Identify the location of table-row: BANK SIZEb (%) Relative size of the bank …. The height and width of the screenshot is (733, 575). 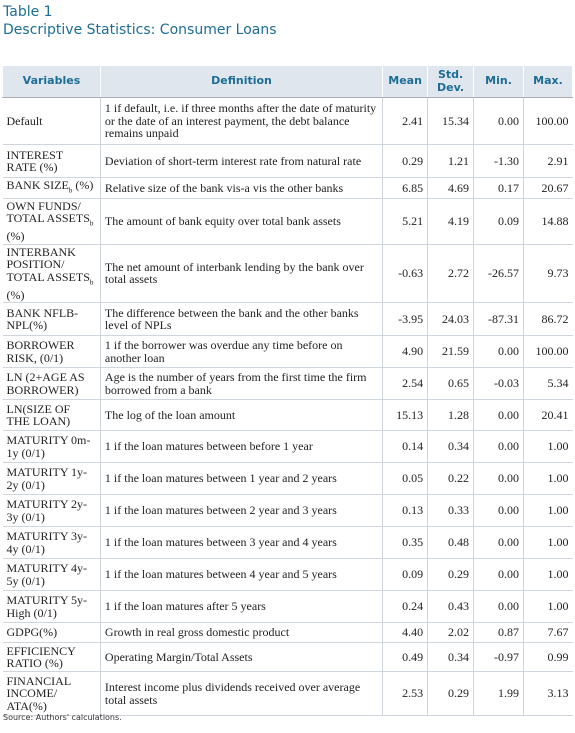
(287, 188).